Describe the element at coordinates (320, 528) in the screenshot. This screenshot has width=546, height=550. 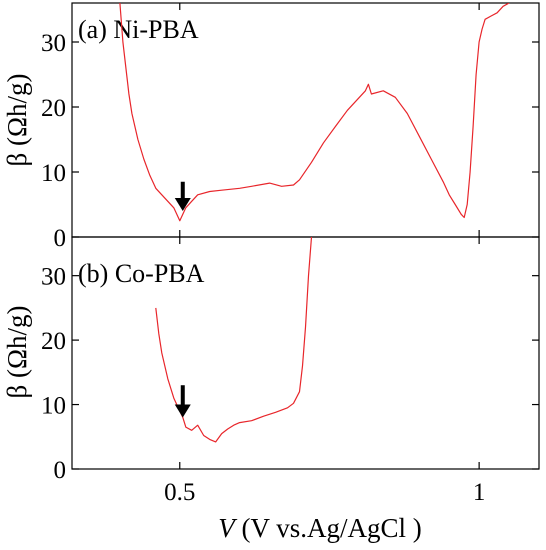
I see `x-axis-title: V (V vs.Ag/AgCl )` at that location.